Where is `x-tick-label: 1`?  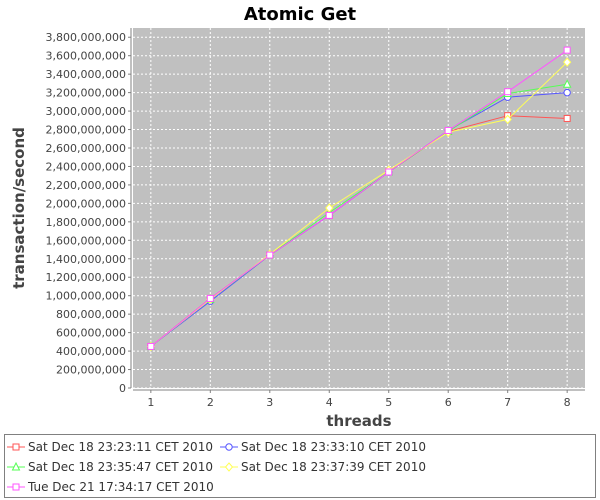 x-tick-label: 1 is located at coordinates (150, 402).